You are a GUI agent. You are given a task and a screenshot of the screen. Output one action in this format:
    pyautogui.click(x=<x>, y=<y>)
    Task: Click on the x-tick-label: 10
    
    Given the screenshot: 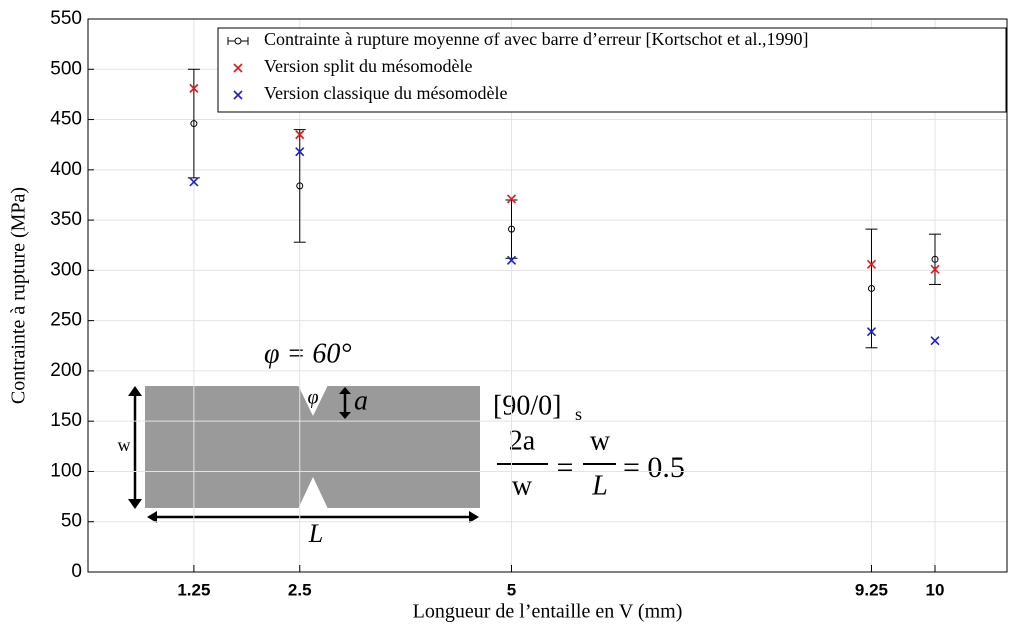 What is the action you would take?
    pyautogui.click(x=935, y=589)
    